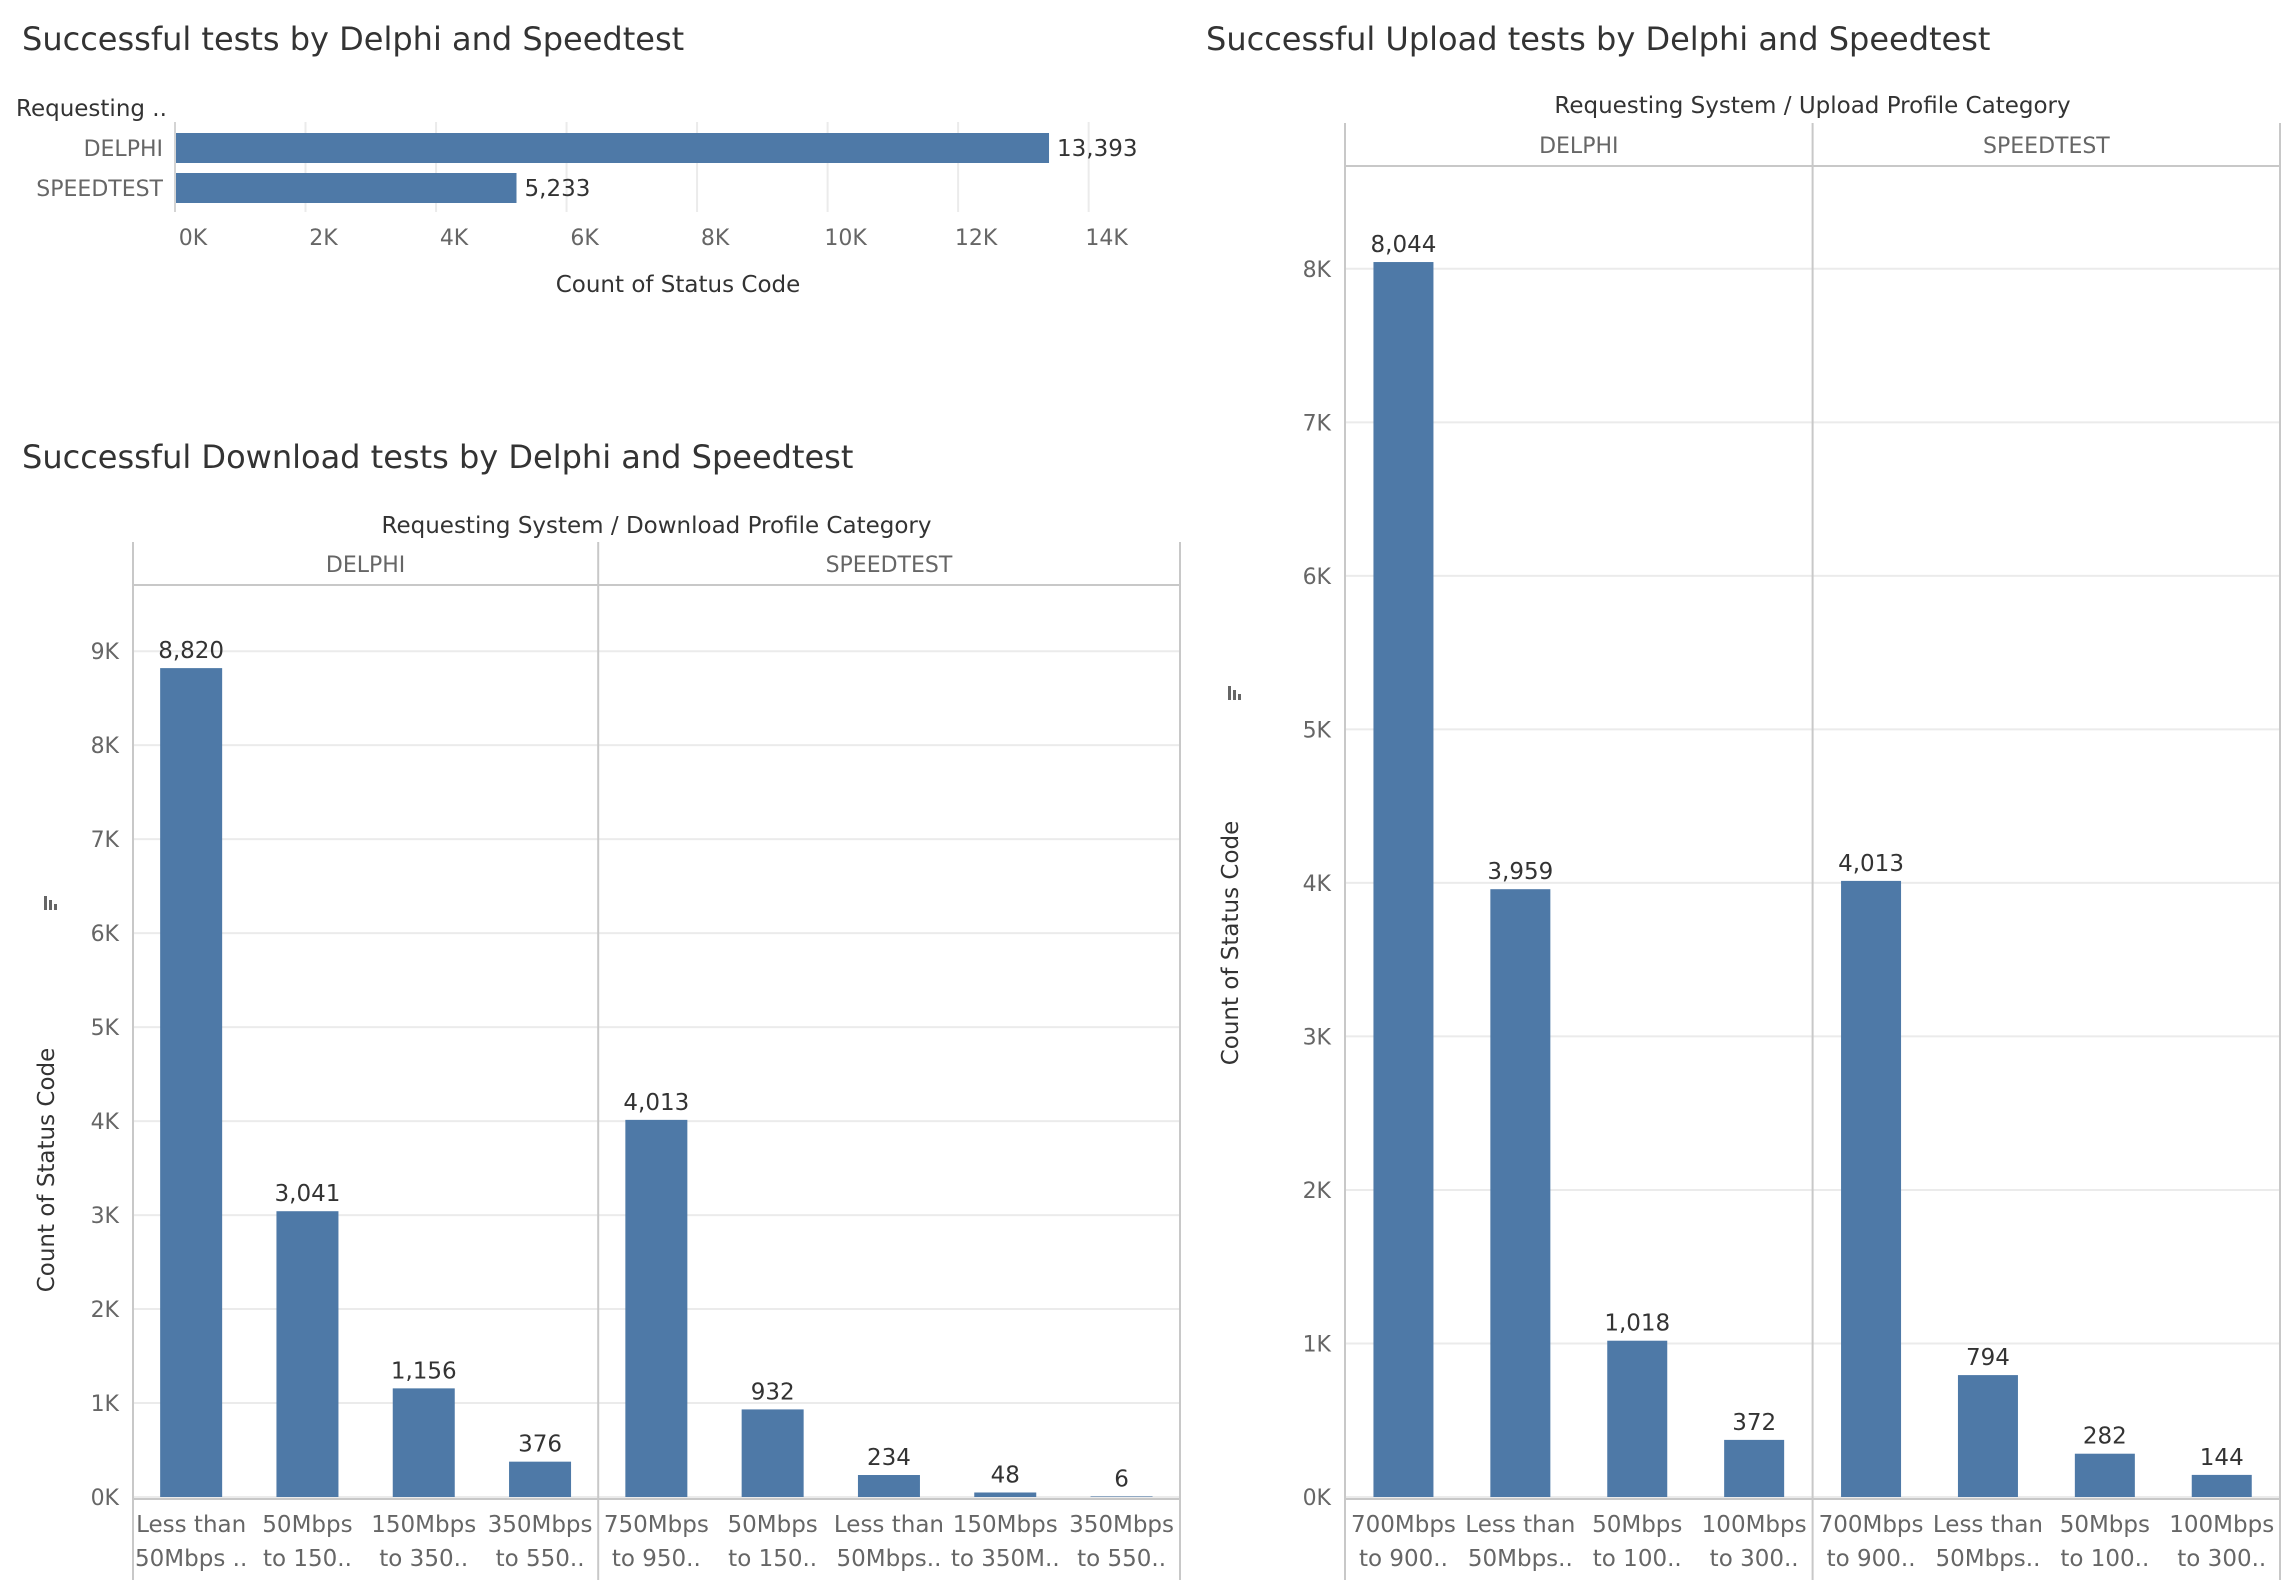 This screenshot has width=2288, height=1588. I want to click on summary-x-tick-label: 2K, so click(323, 238).